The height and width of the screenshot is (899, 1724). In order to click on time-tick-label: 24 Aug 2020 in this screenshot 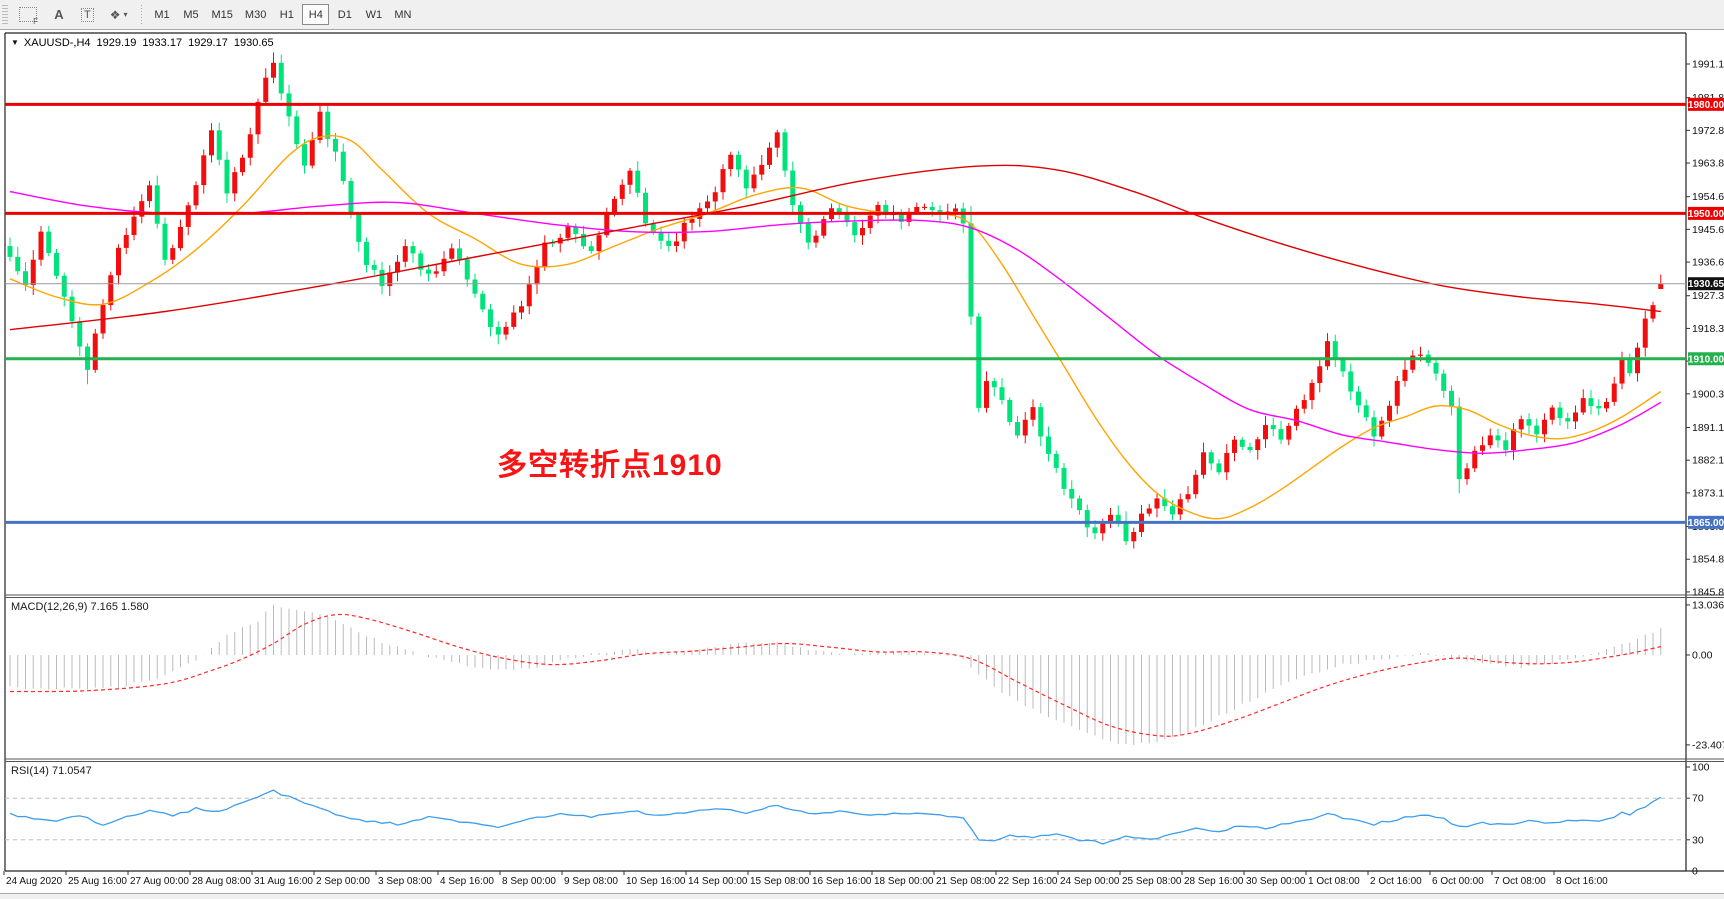, I will do `click(34, 881)`.